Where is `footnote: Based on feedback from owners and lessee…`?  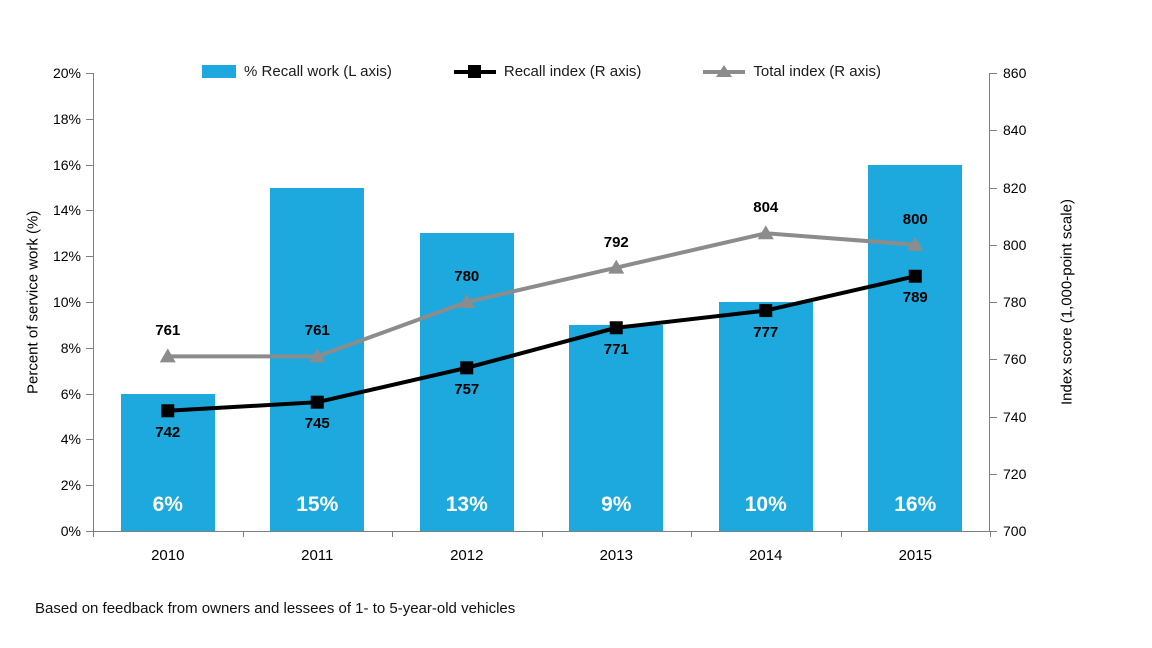
footnote: Based on feedback from owners and lessee… is located at coordinates (275, 608).